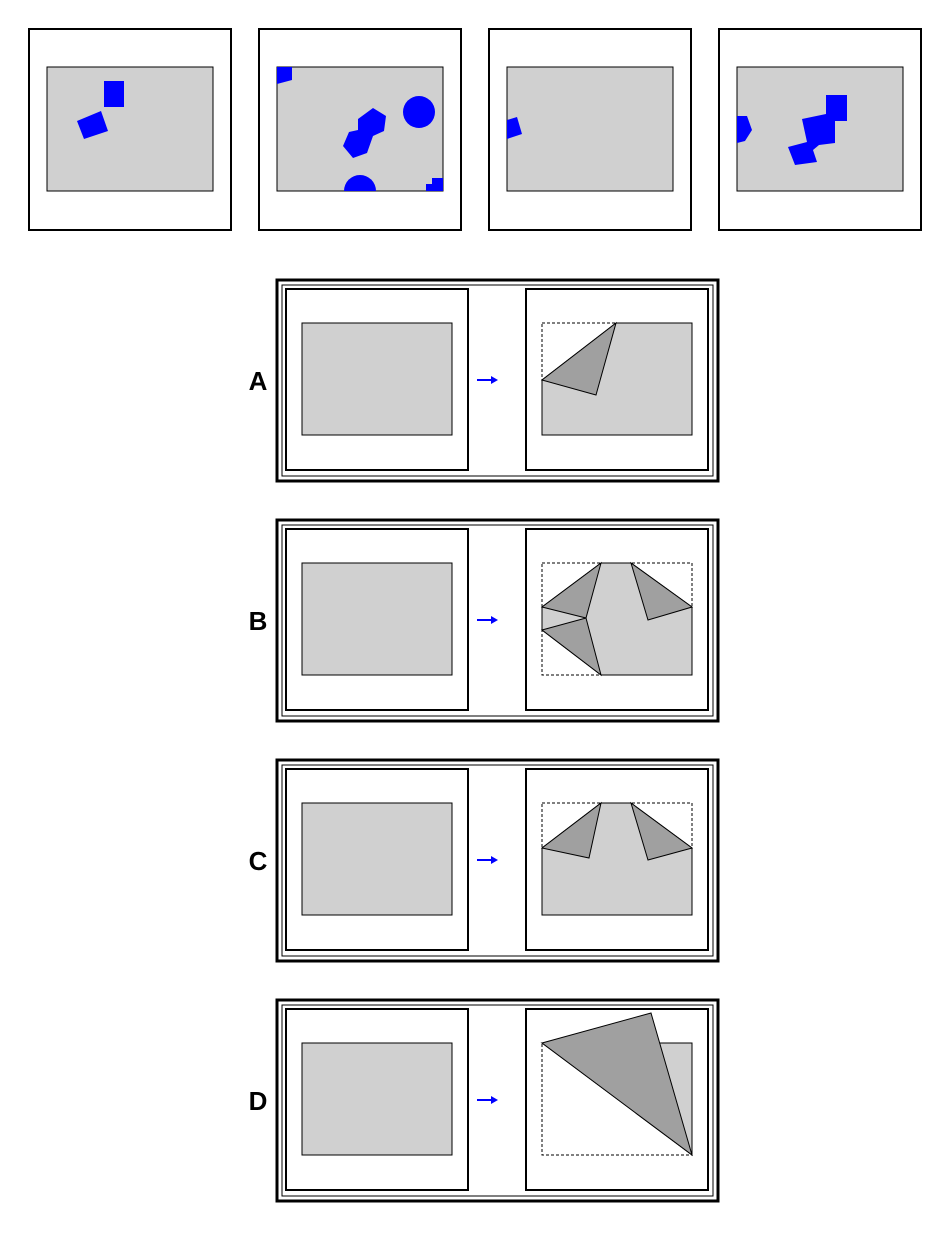 The image size is (950, 1240). What do you see at coordinates (258, 1101) in the screenshot?
I see `option-d-label: D` at bounding box center [258, 1101].